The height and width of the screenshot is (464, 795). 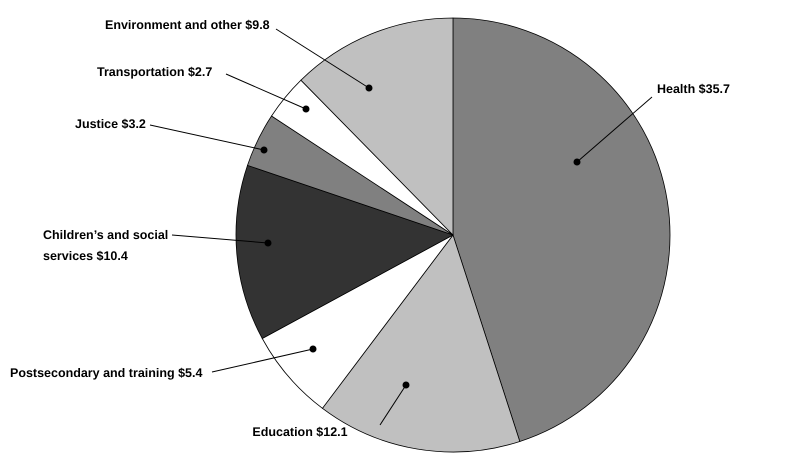 I want to click on slice-label: Children’s and social services $10.4, so click(x=105, y=245).